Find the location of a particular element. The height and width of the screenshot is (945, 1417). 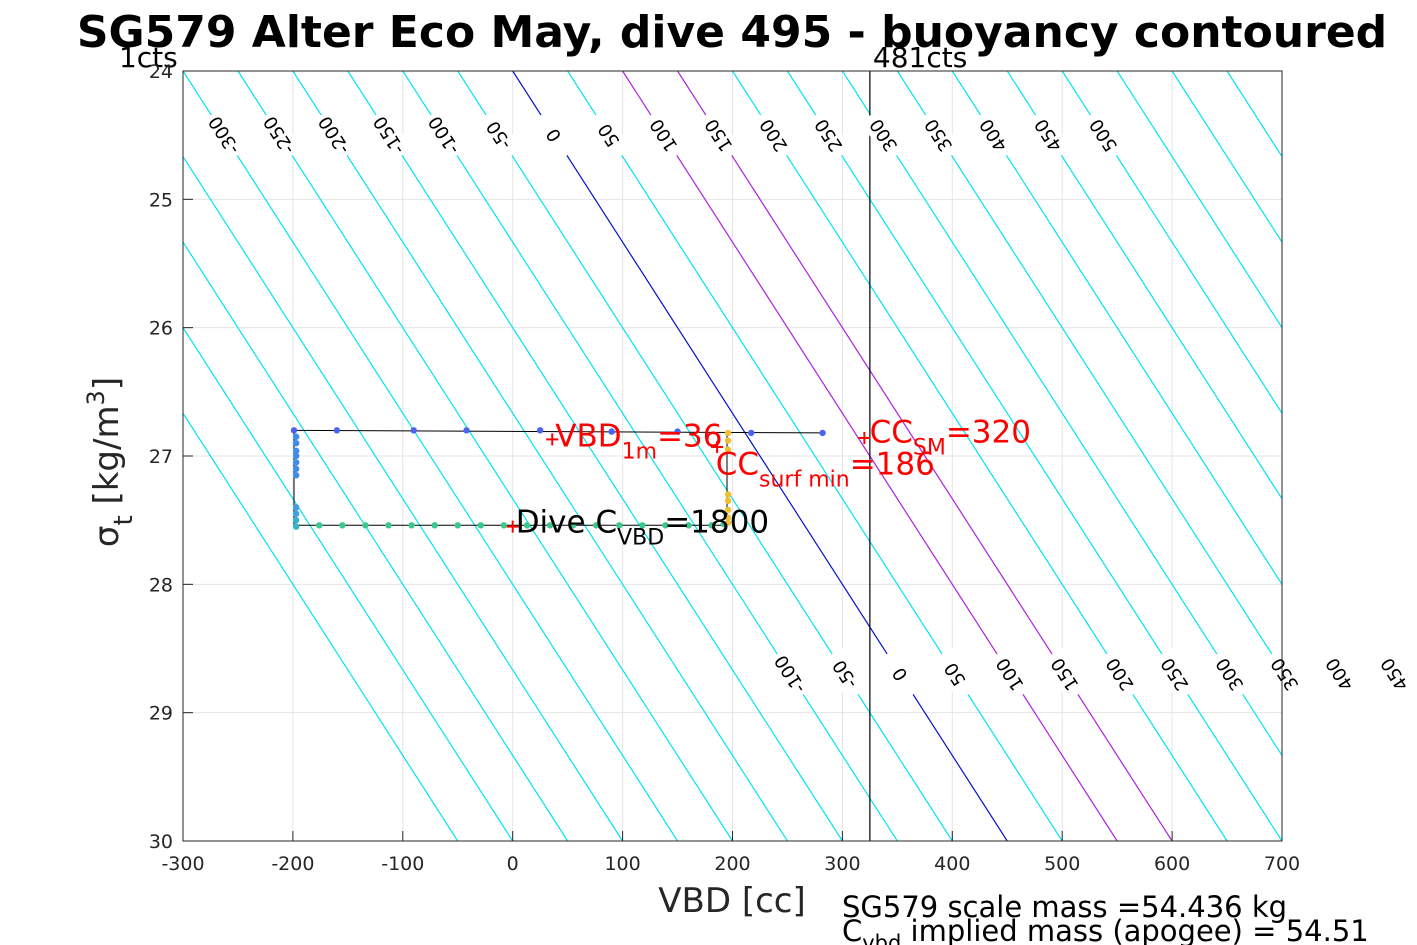

x-tick-label: 700 is located at coordinates (1282, 864).